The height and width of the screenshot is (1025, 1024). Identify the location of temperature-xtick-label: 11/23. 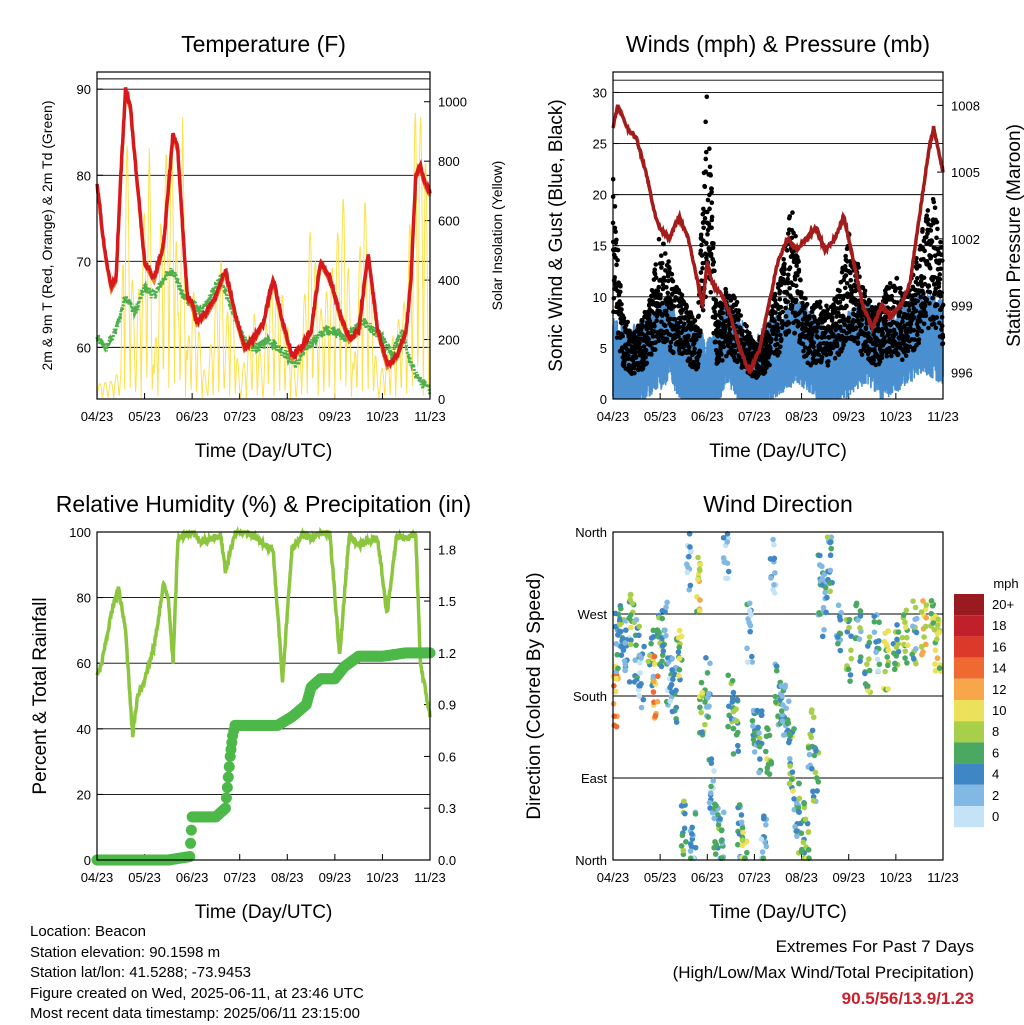
(430, 416).